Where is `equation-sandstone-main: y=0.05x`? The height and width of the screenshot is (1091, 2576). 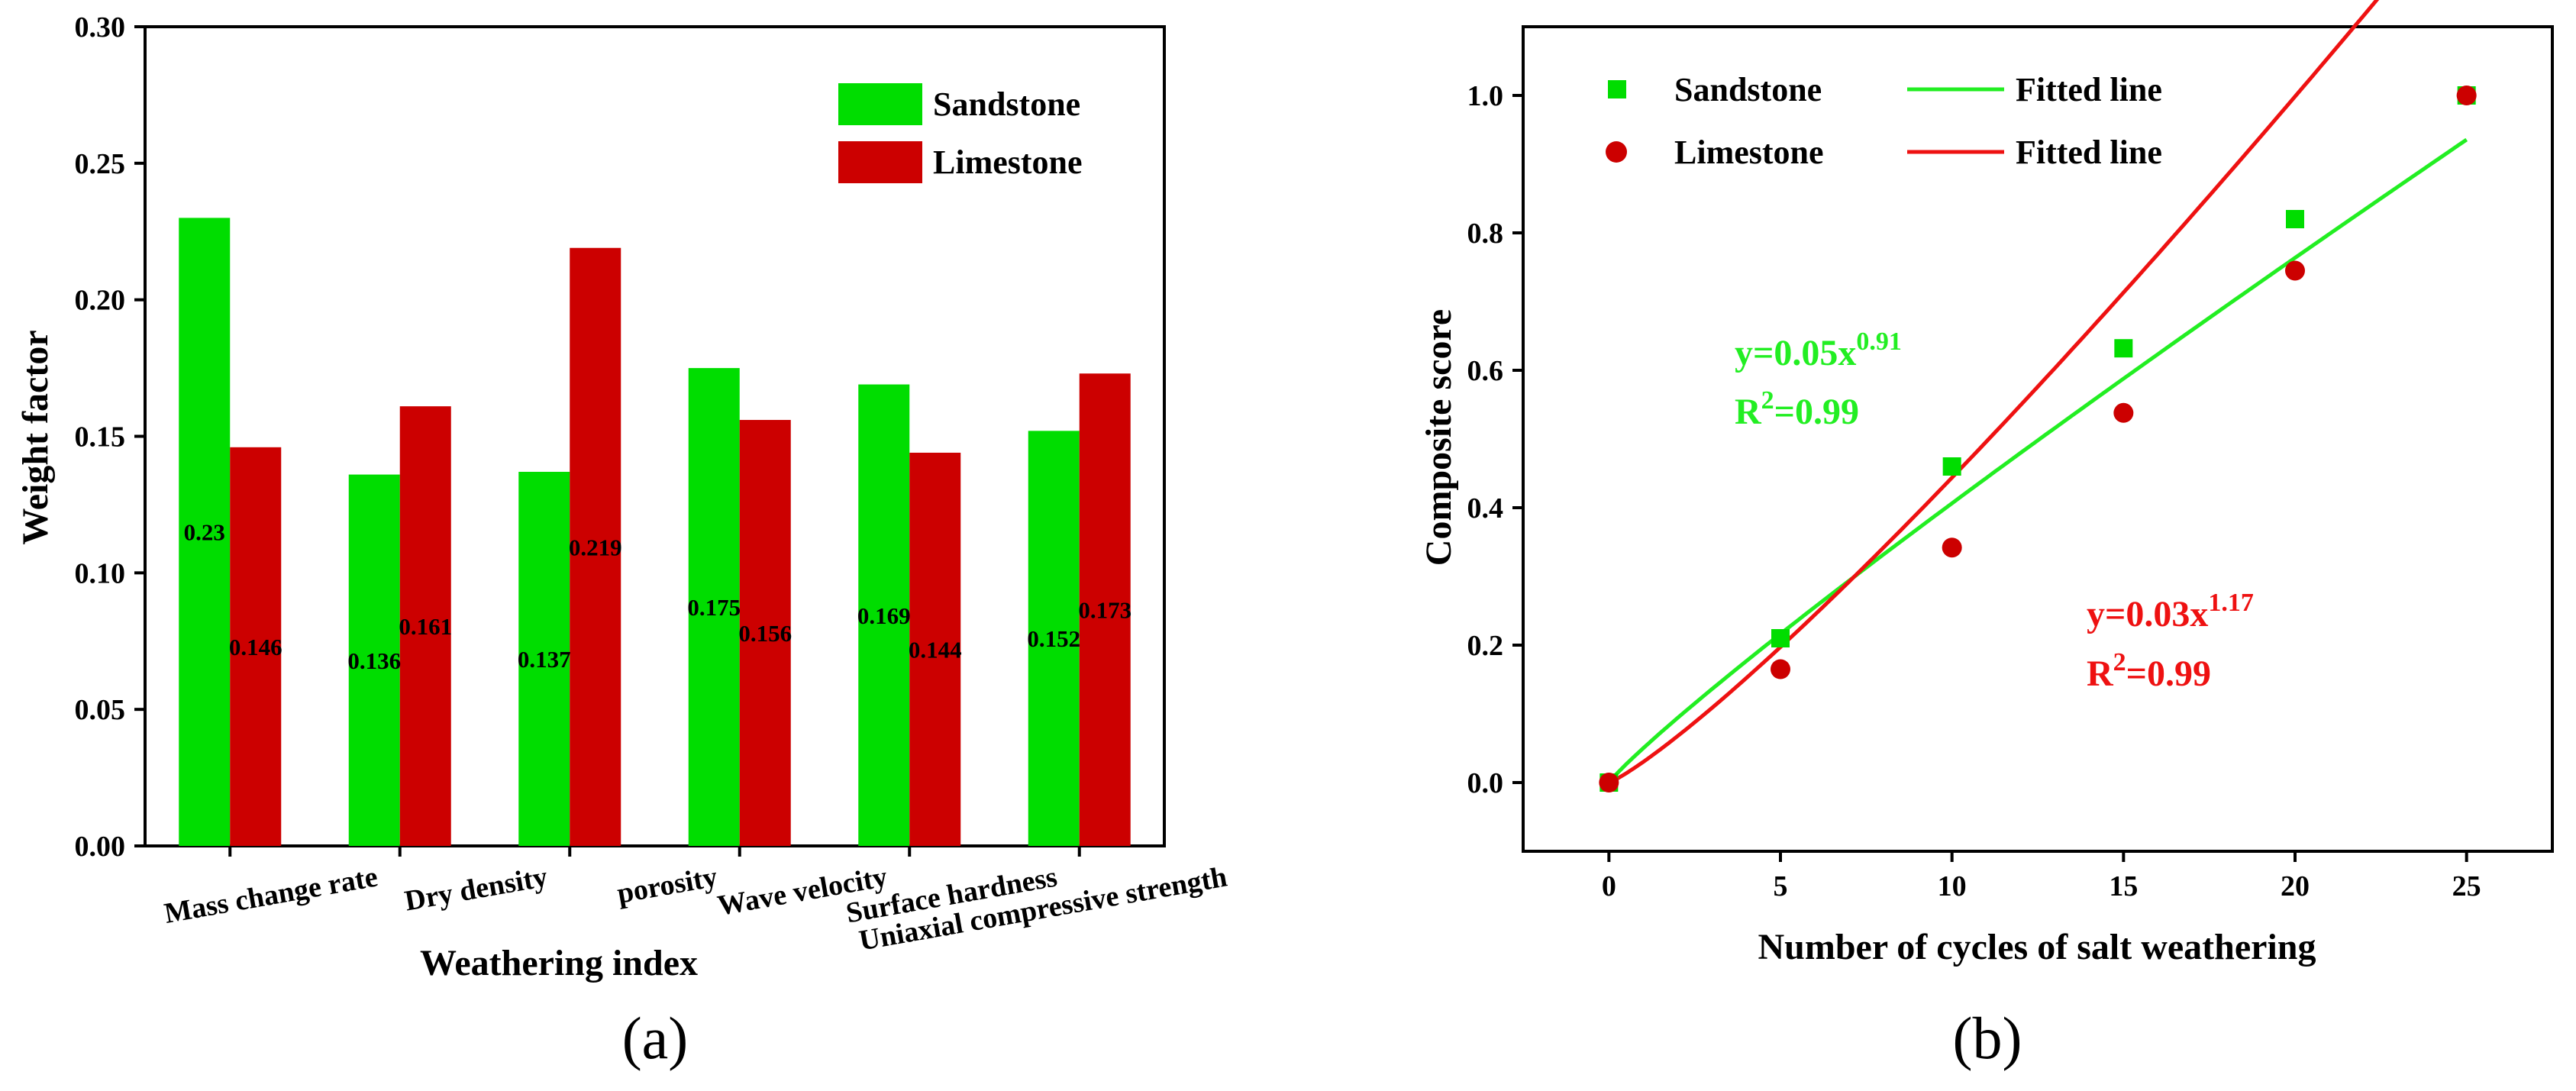 equation-sandstone-main: y=0.05x is located at coordinates (1795, 353).